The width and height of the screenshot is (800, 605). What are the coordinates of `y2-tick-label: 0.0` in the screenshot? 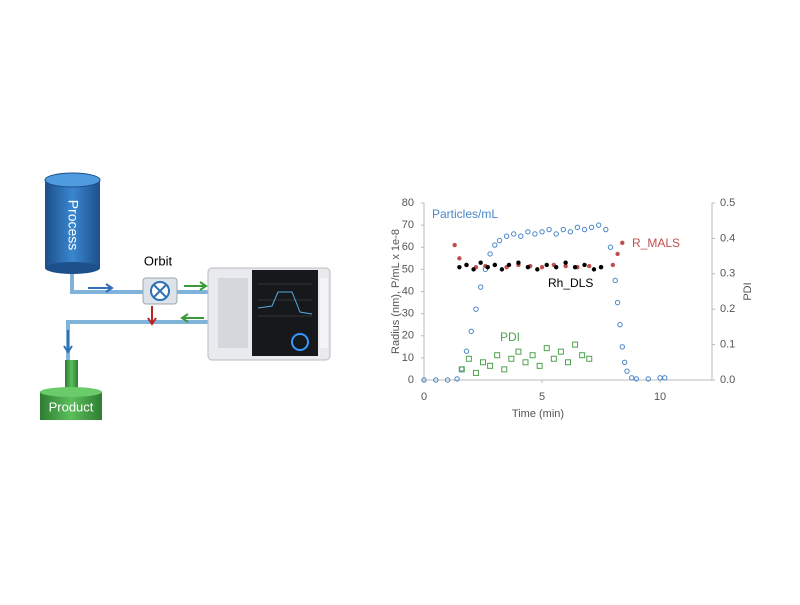 It's located at (727, 380).